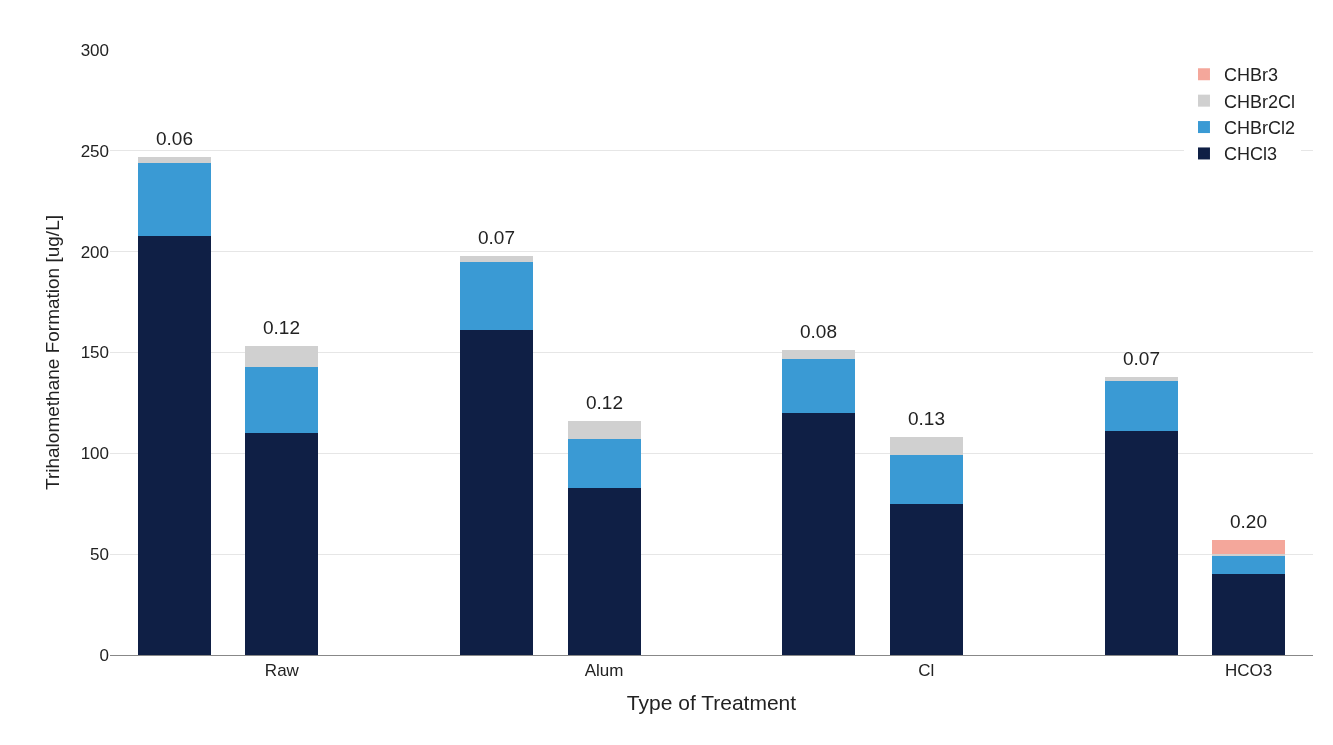 This screenshot has height=745, width=1333. I want to click on x-tick-label: Cl, so click(926, 671).